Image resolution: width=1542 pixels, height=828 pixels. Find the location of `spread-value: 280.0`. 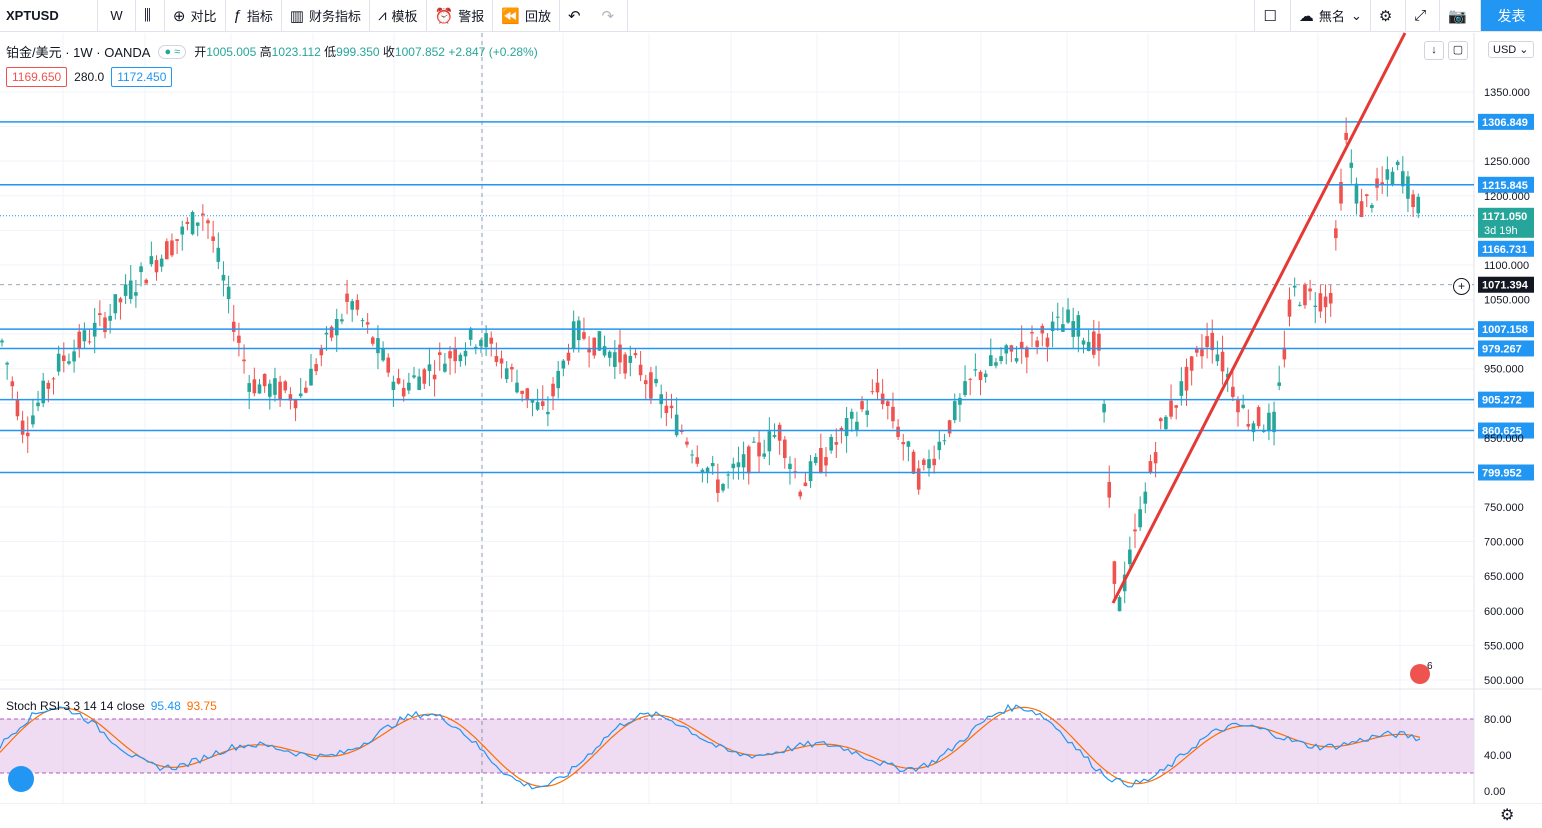

spread-value: 280.0 is located at coordinates (89, 77).